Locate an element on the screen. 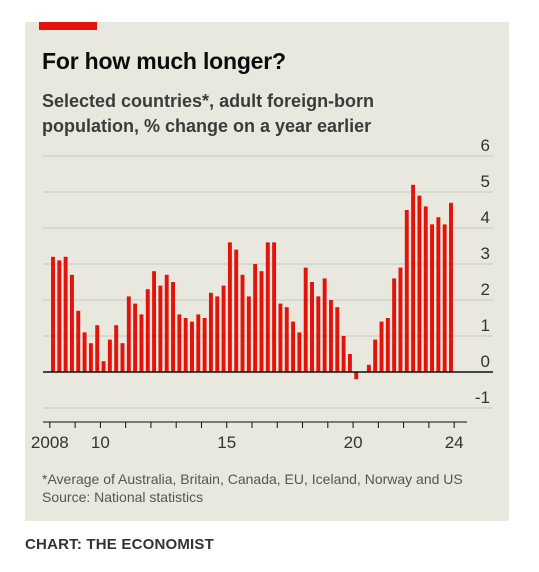  y-tick-label: -1 is located at coordinates (482, 397).